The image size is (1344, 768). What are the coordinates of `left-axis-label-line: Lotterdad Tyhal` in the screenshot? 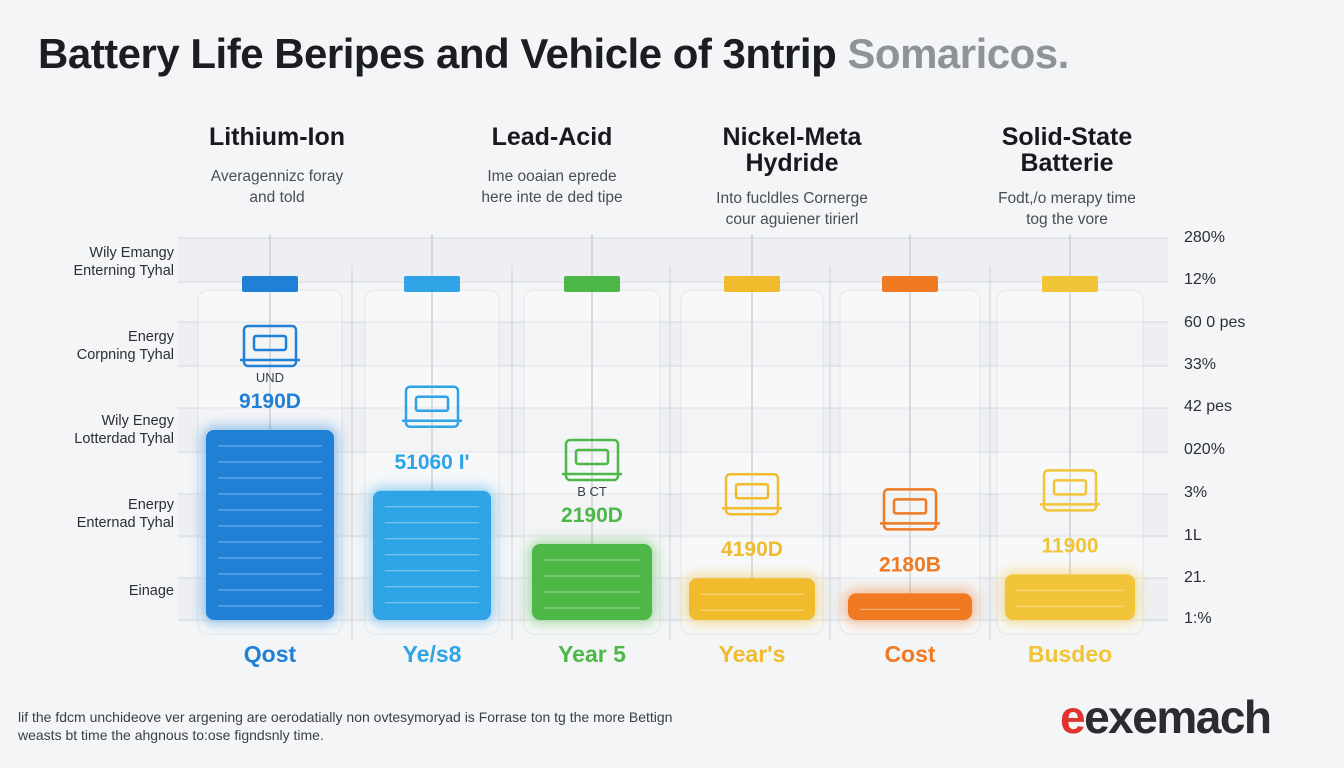 It's located at (124, 439).